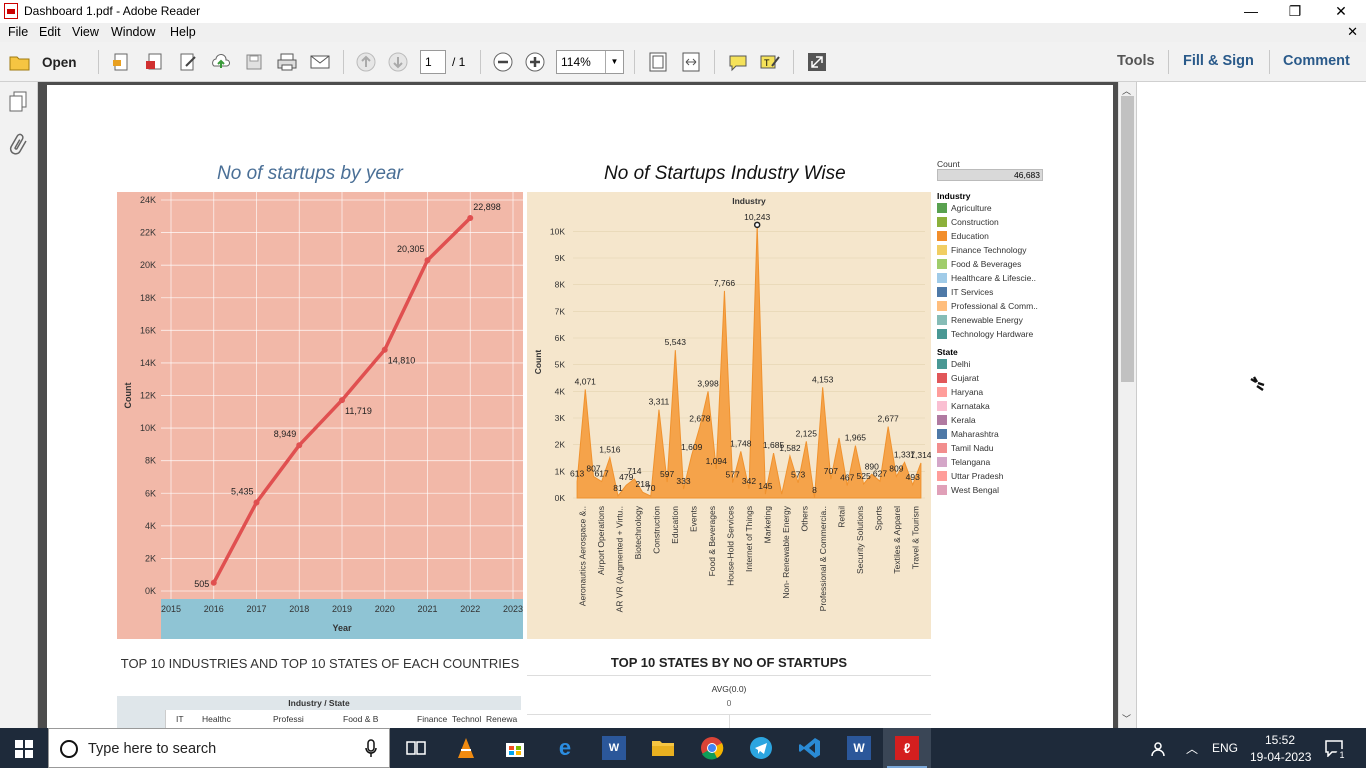  What do you see at coordinates (817, 62) in the screenshot?
I see `full-screen-icon` at bounding box center [817, 62].